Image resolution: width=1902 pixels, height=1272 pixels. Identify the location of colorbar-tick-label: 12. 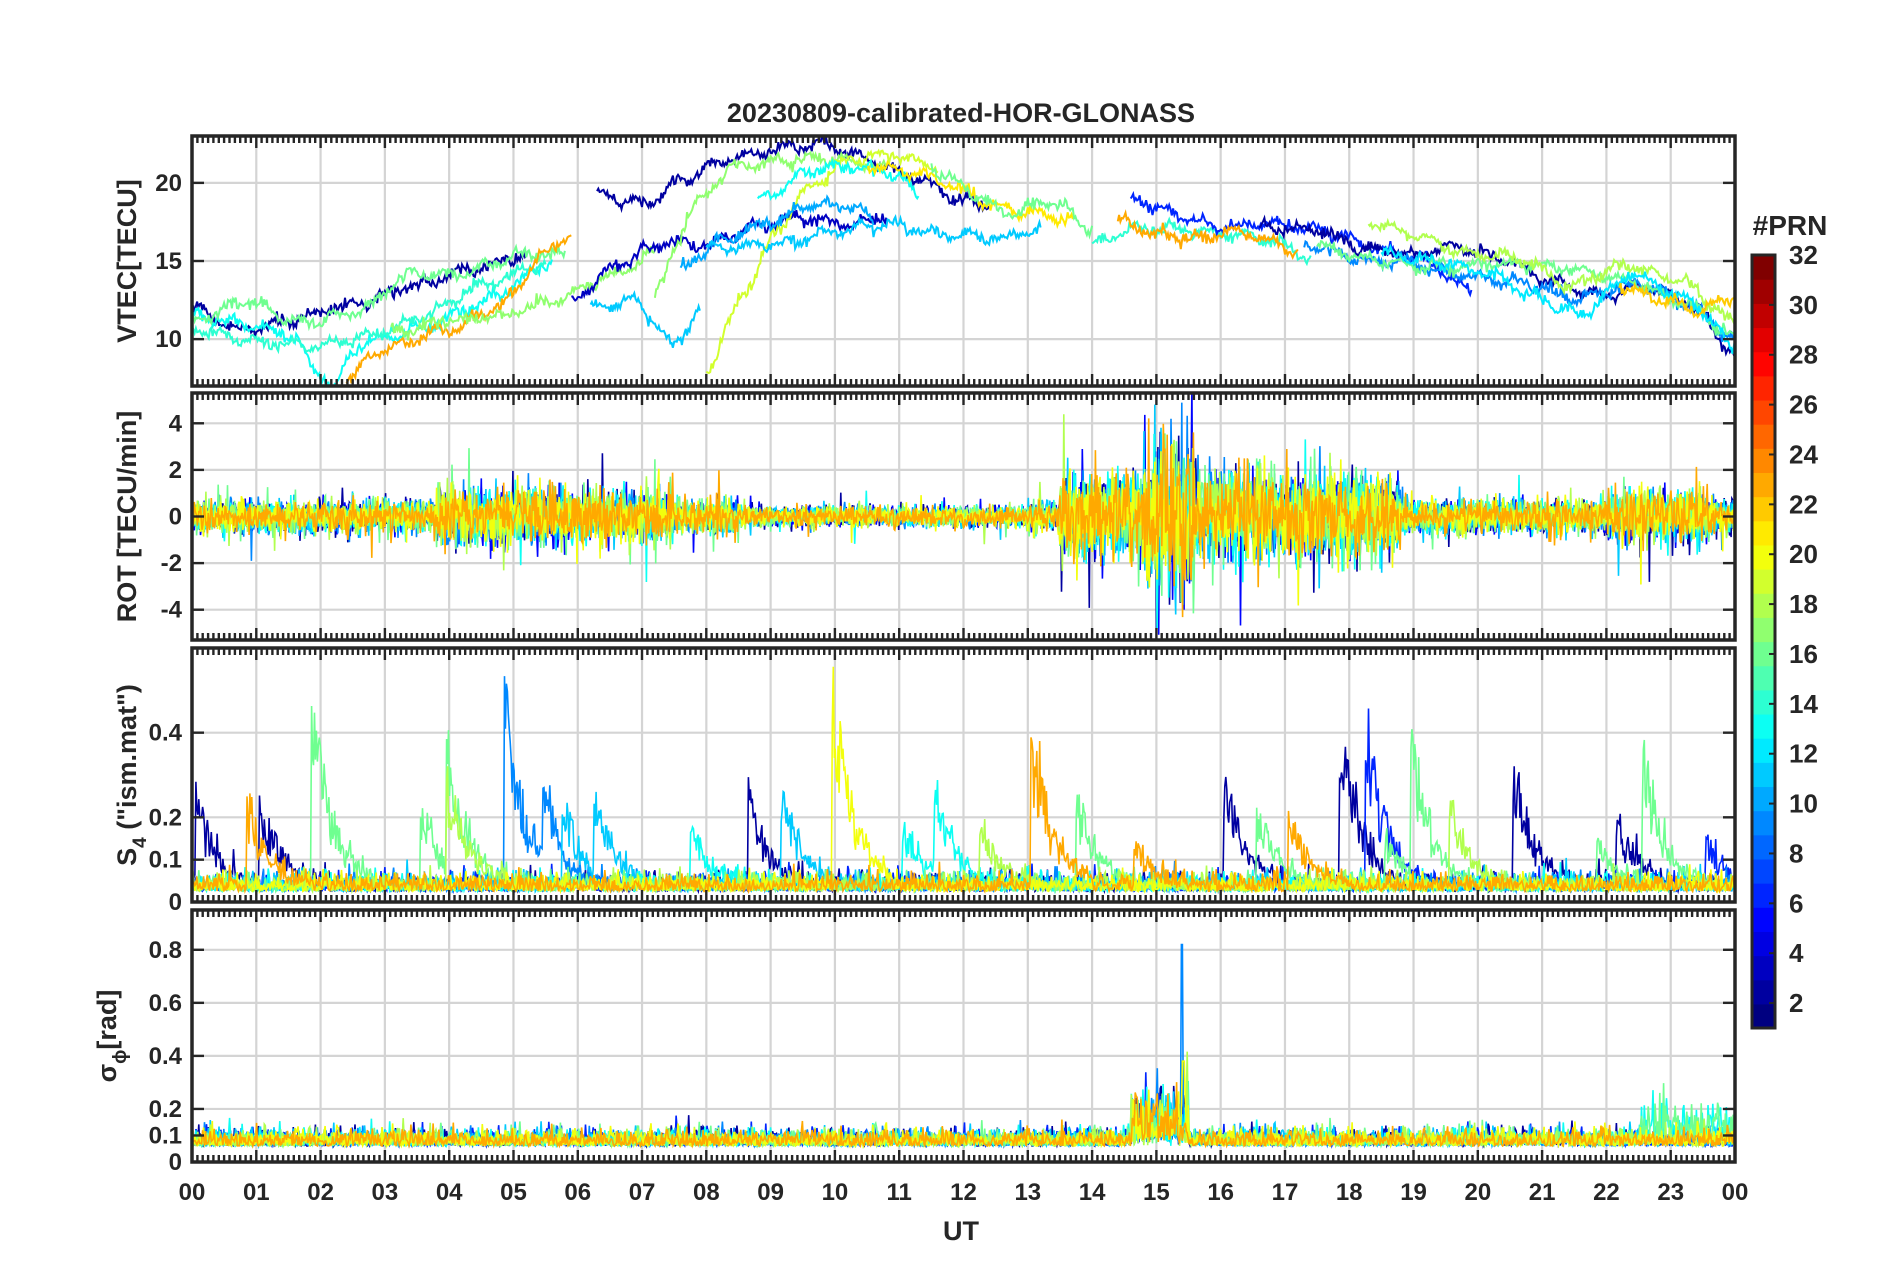
(1803, 754).